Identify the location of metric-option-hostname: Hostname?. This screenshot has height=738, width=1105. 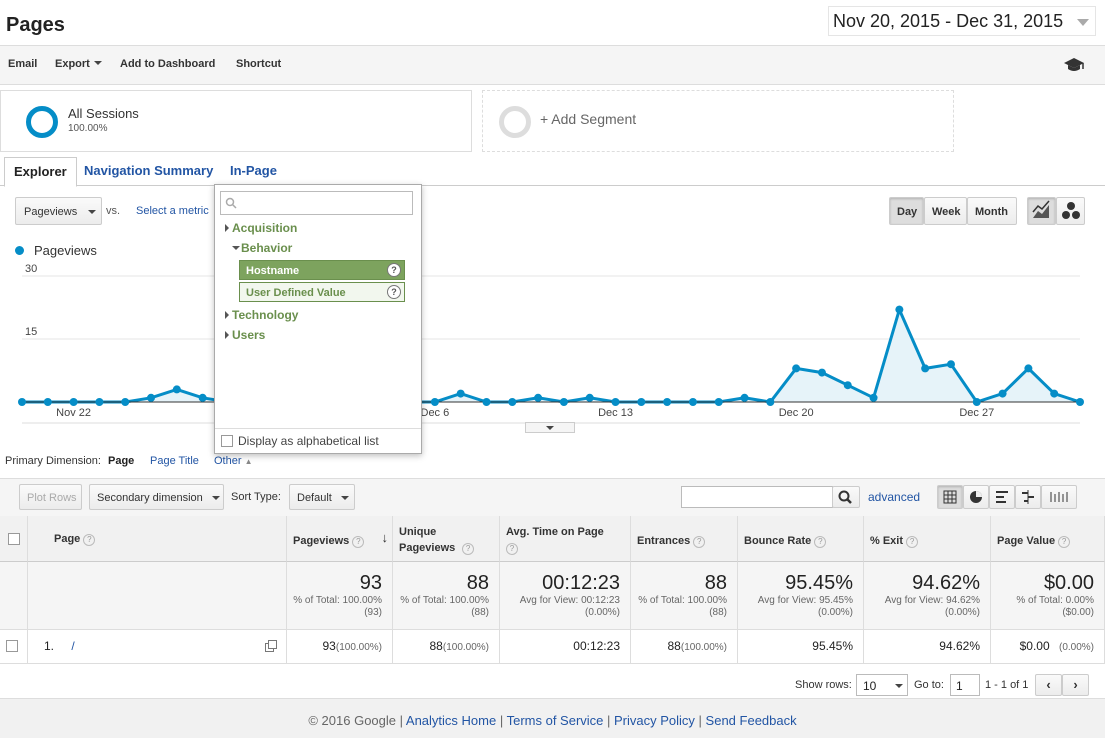
(322, 270).